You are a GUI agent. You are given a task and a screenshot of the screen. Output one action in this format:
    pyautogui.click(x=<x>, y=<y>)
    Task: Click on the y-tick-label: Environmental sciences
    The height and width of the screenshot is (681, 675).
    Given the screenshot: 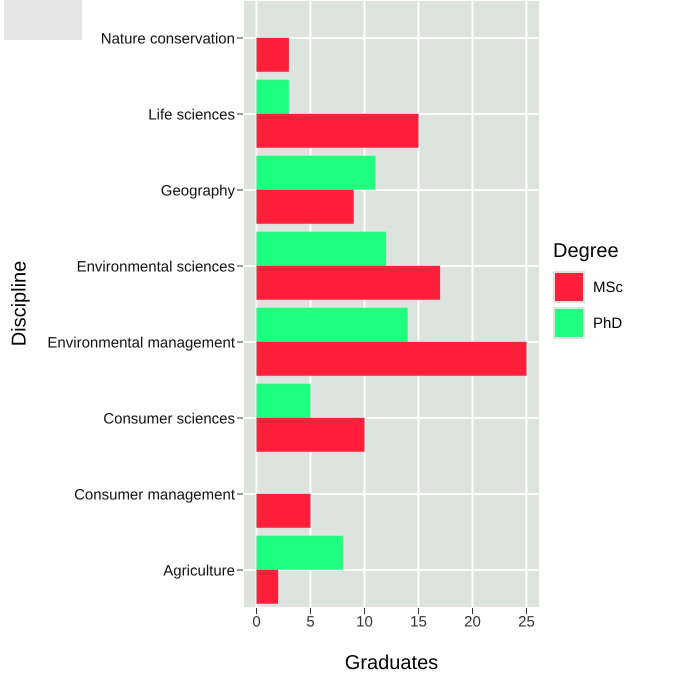 What is the action you would take?
    pyautogui.click(x=155, y=267)
    